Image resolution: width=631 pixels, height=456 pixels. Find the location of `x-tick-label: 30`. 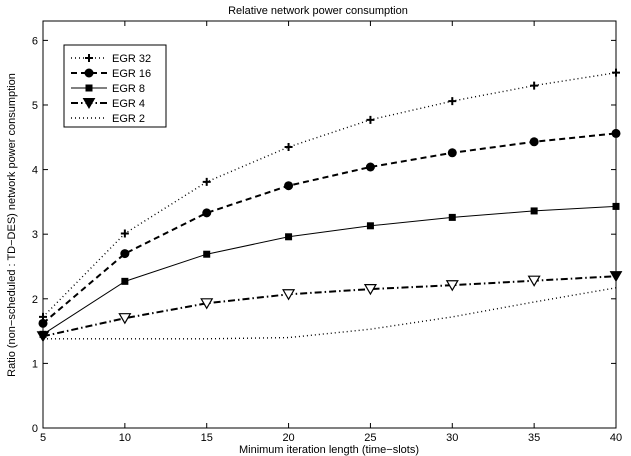

x-tick-label: 30 is located at coordinates (452, 438).